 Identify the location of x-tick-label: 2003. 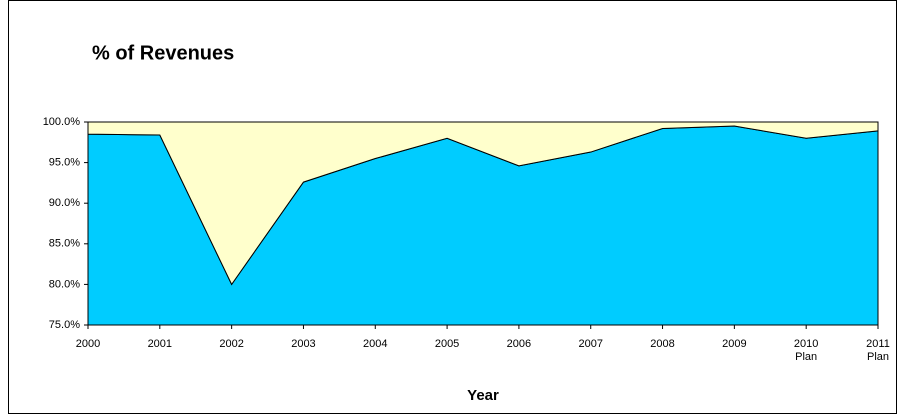
(303, 344).